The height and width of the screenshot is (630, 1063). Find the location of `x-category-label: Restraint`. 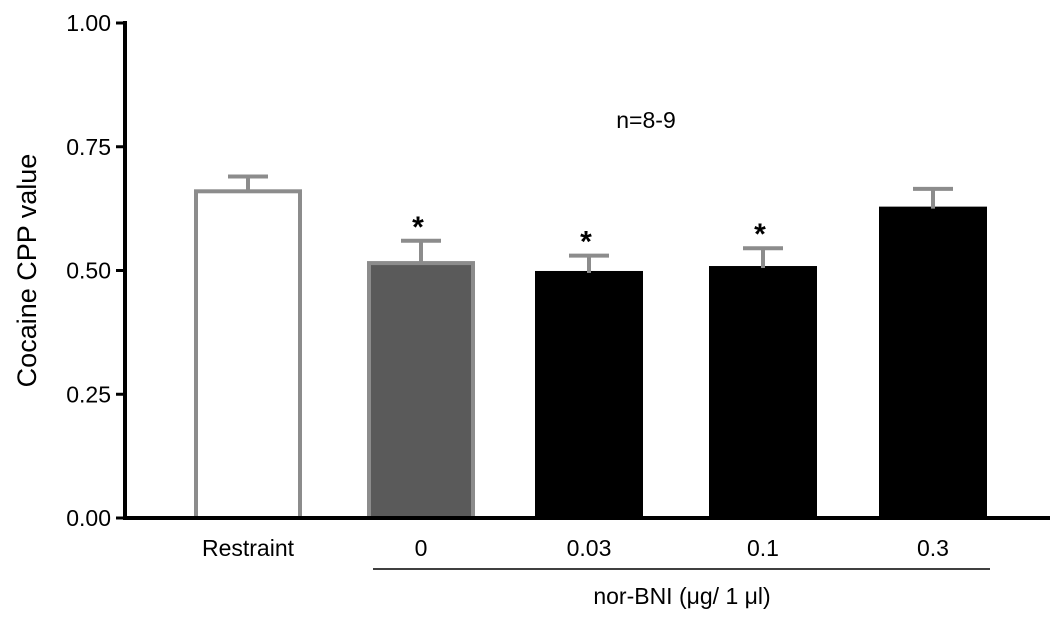

x-category-label: Restraint is located at coordinates (248, 548).